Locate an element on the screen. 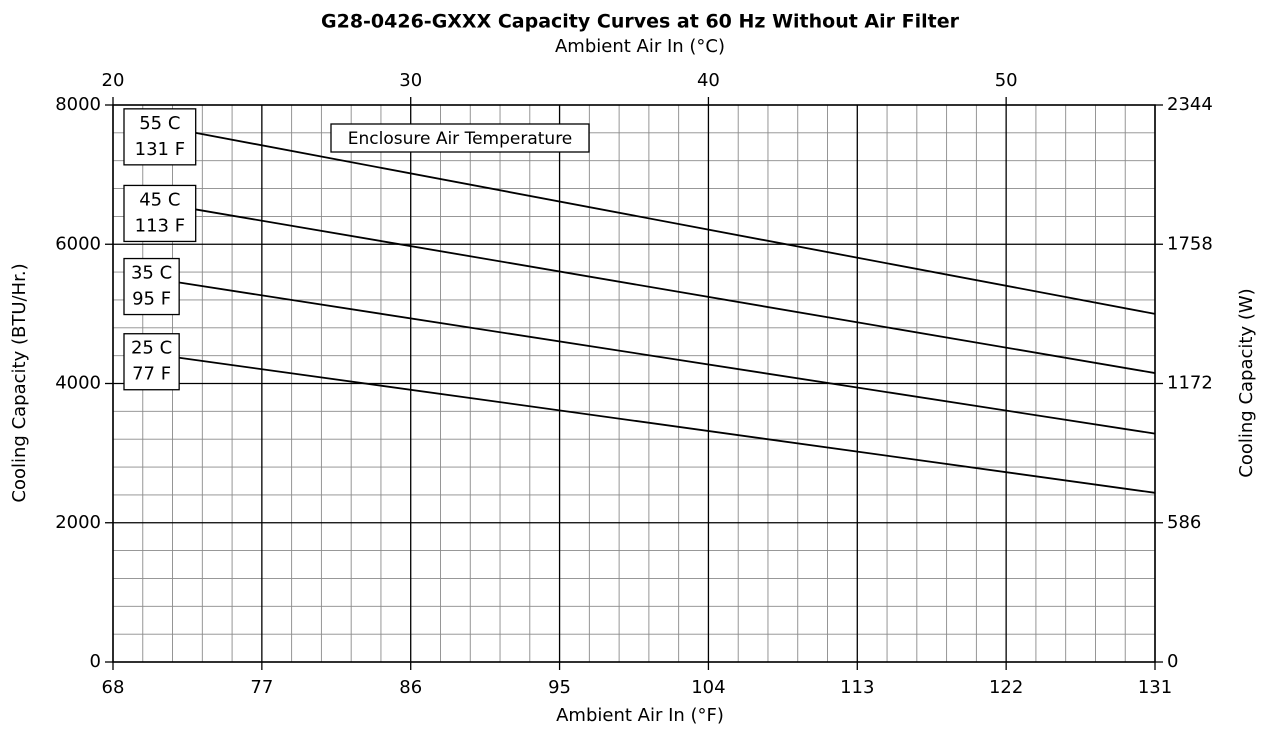 This screenshot has width=1268, height=730. x-tick-label: 122 is located at coordinates (1006, 687).